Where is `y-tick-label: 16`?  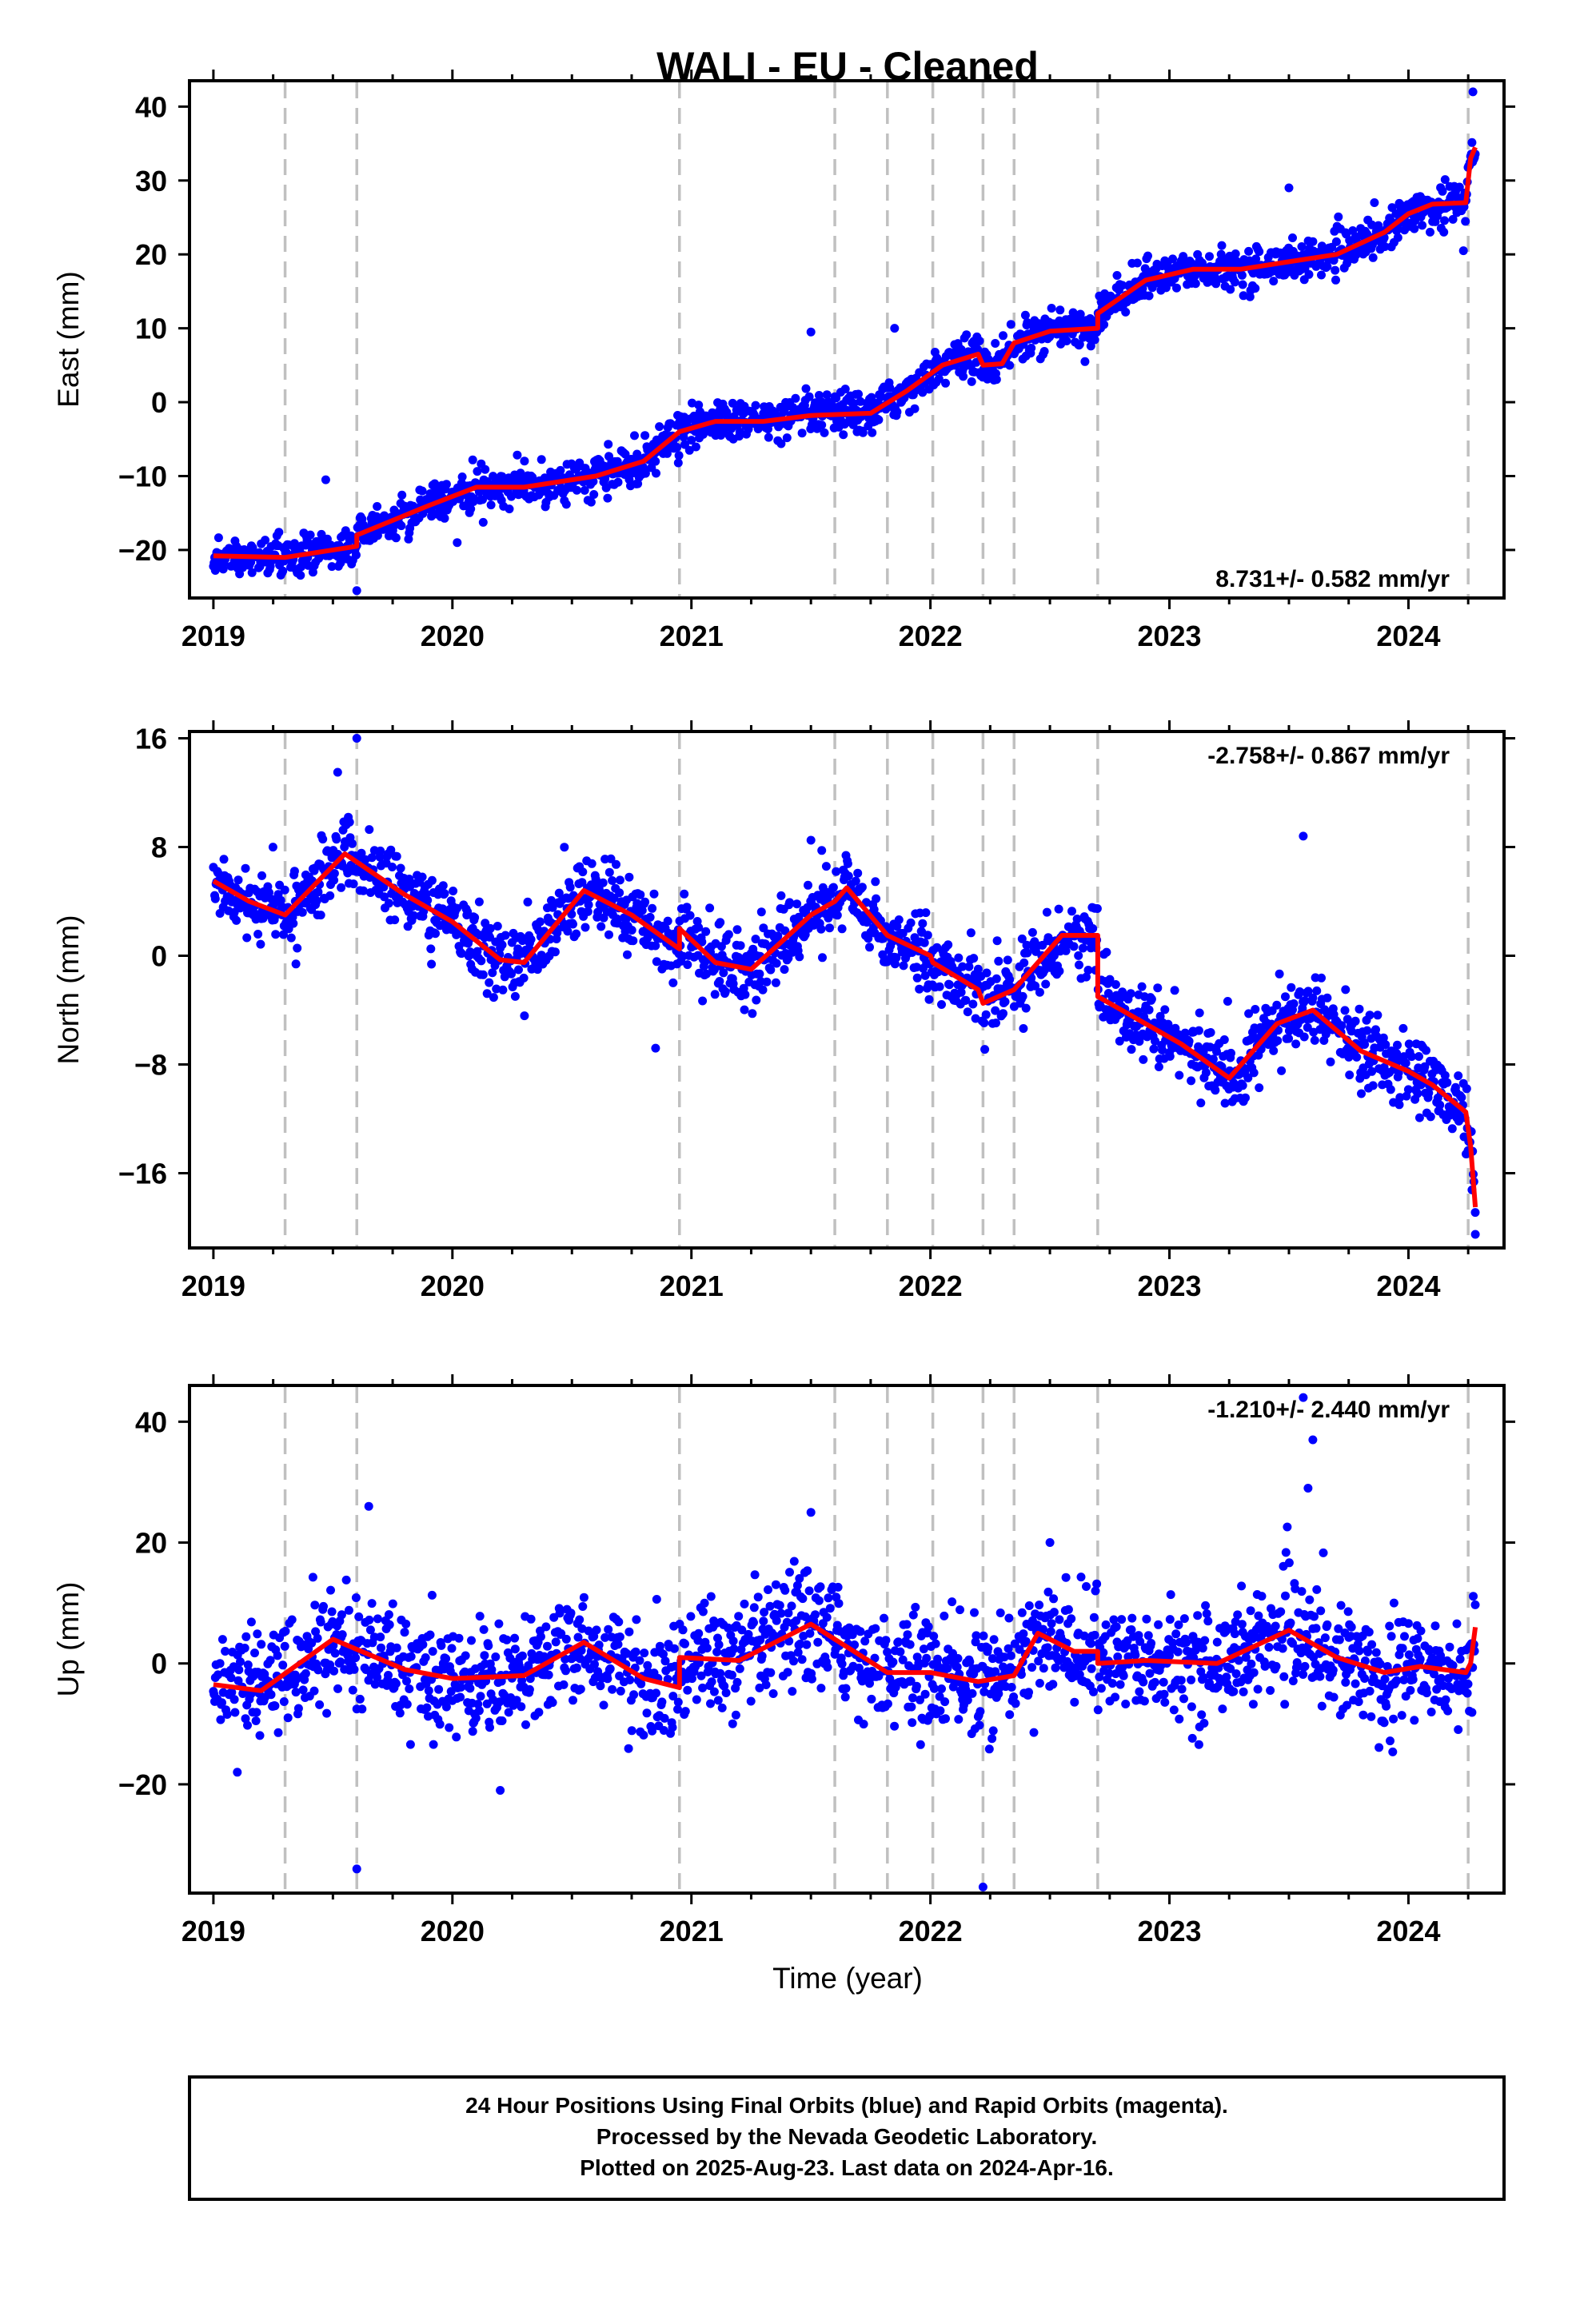 y-tick-label: 16 is located at coordinates (151, 739).